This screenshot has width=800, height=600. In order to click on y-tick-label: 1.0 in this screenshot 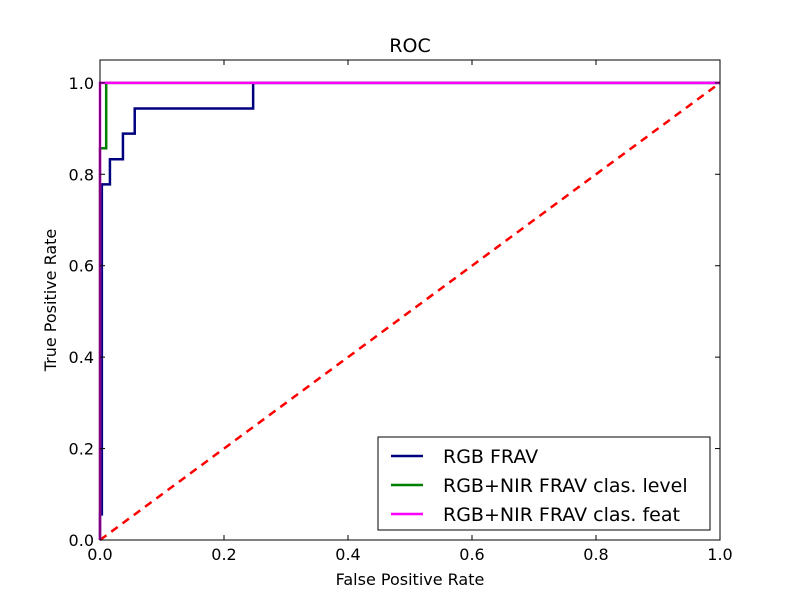, I will do `click(81, 83)`.